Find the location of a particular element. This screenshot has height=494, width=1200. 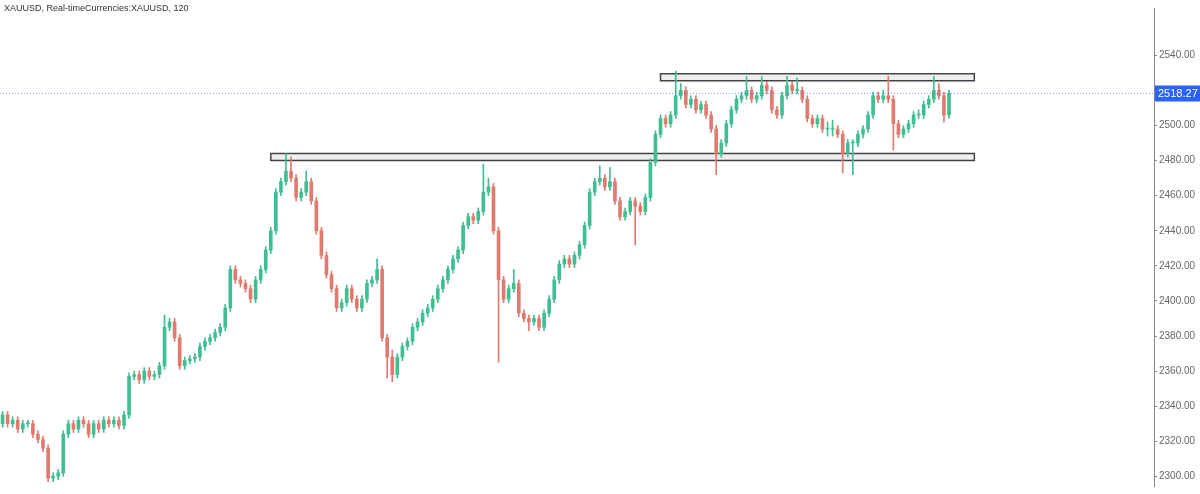

y-tick-label: 2440.00 is located at coordinates (1177, 230).